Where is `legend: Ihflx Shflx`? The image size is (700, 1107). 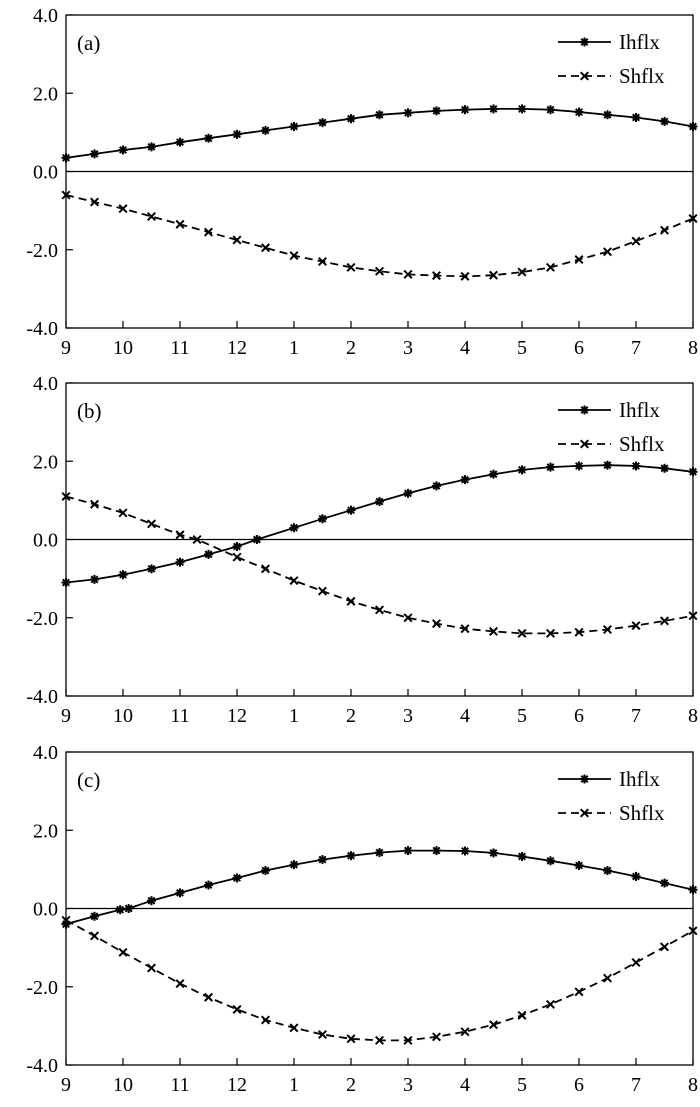
legend: Ihflx Shflx is located at coordinates (611, 796).